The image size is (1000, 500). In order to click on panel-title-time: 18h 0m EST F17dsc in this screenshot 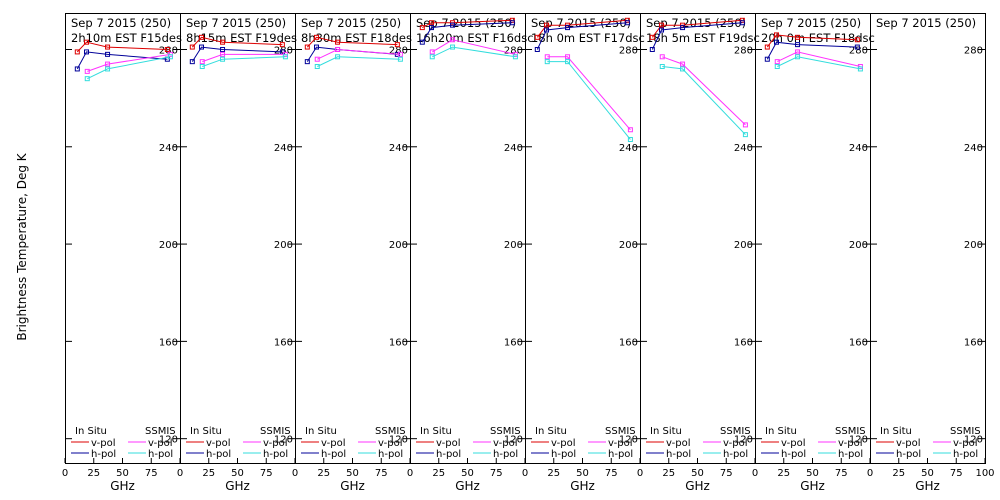, I will do `click(588, 38)`.